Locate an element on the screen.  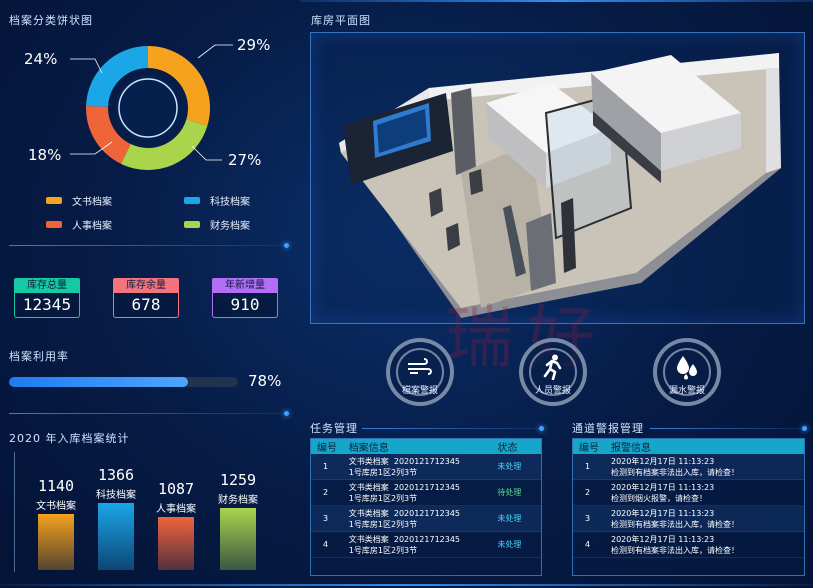
table-row: 3 文书类档案 2020121712345 1号库房1区2列3节 未处理 is located at coordinates (426, 519).